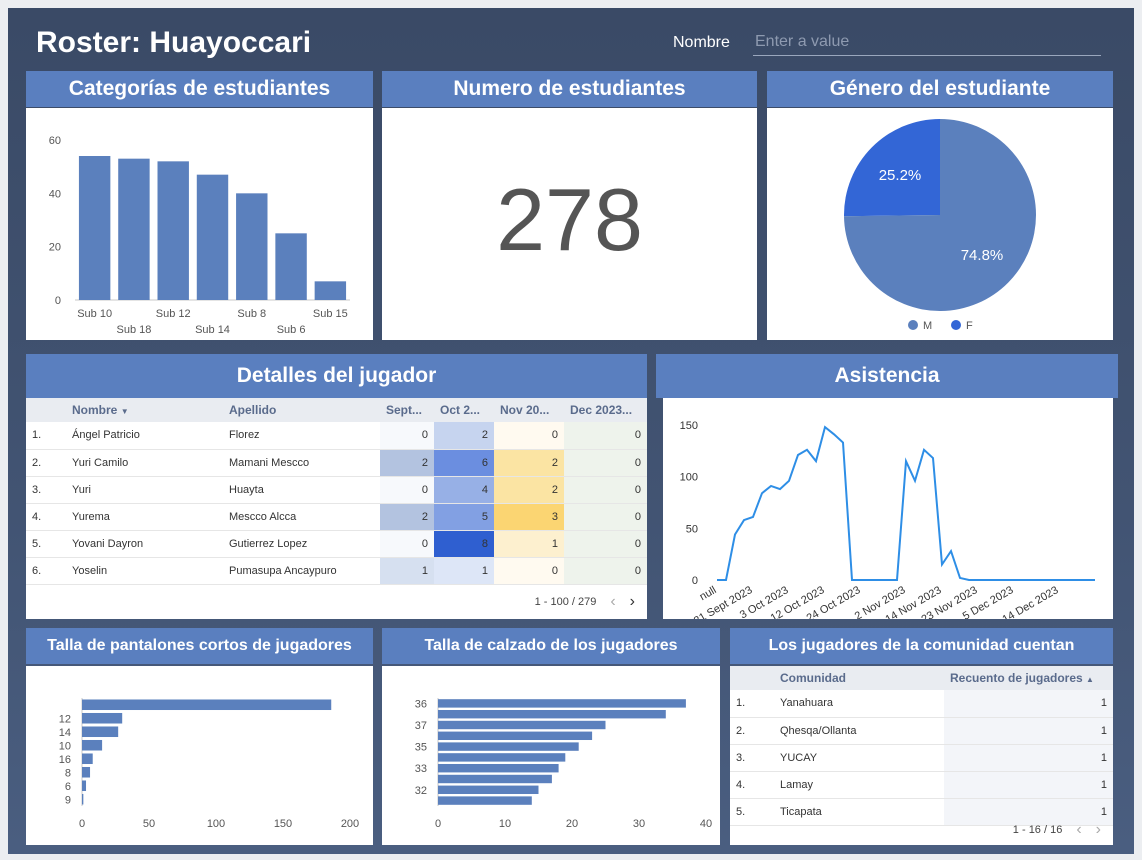  What do you see at coordinates (336, 376) in the screenshot?
I see `detalles-header: Detalles del jugador` at bounding box center [336, 376].